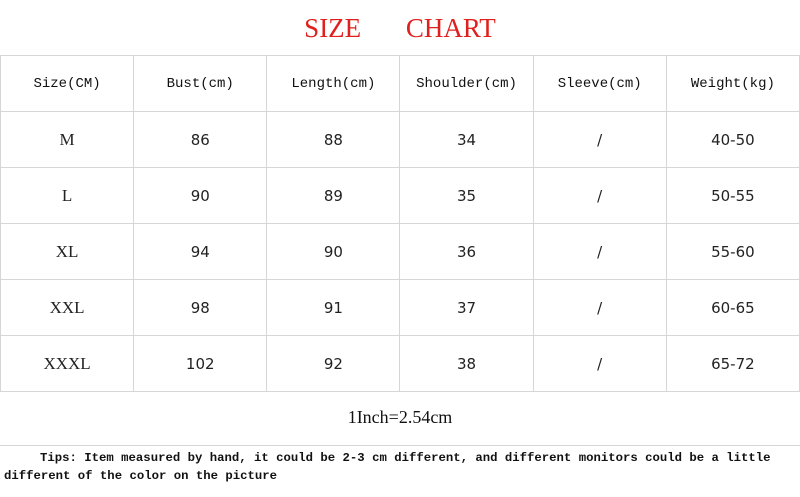 The width and height of the screenshot is (800, 497). Describe the element at coordinates (466, 139) in the screenshot. I see `cell: 34` at that location.